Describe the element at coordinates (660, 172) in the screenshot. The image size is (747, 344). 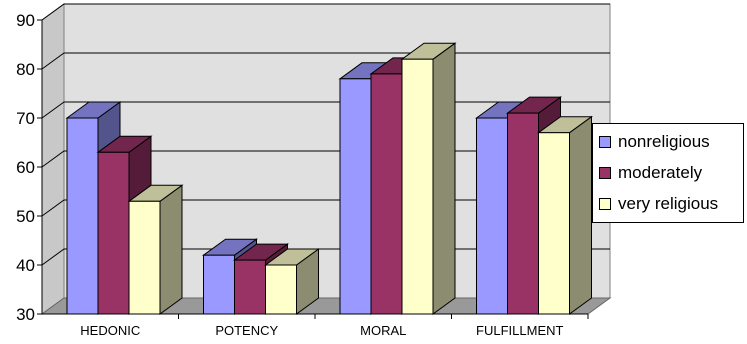
I see `legend-label: moderately` at that location.